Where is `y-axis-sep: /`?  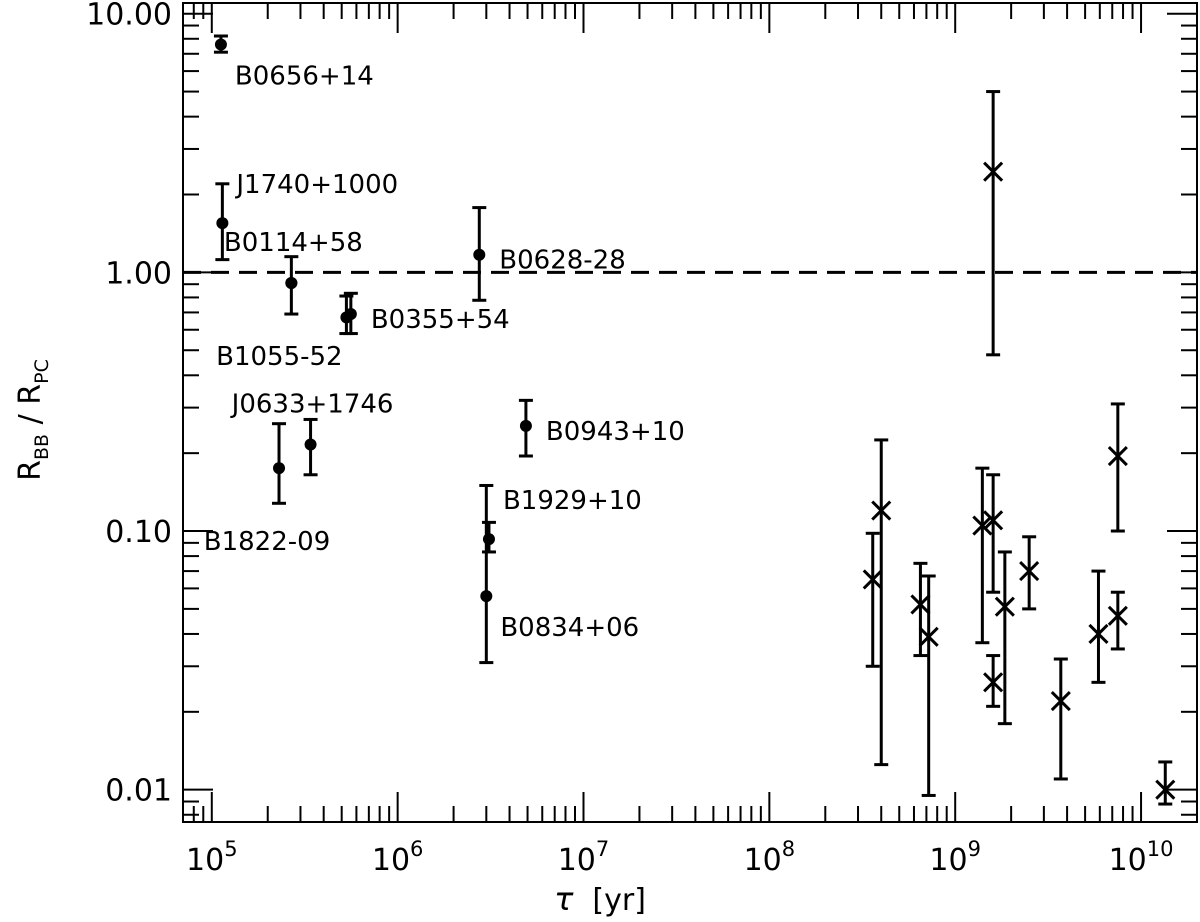
y-axis-sep: / is located at coordinates (30, 419).